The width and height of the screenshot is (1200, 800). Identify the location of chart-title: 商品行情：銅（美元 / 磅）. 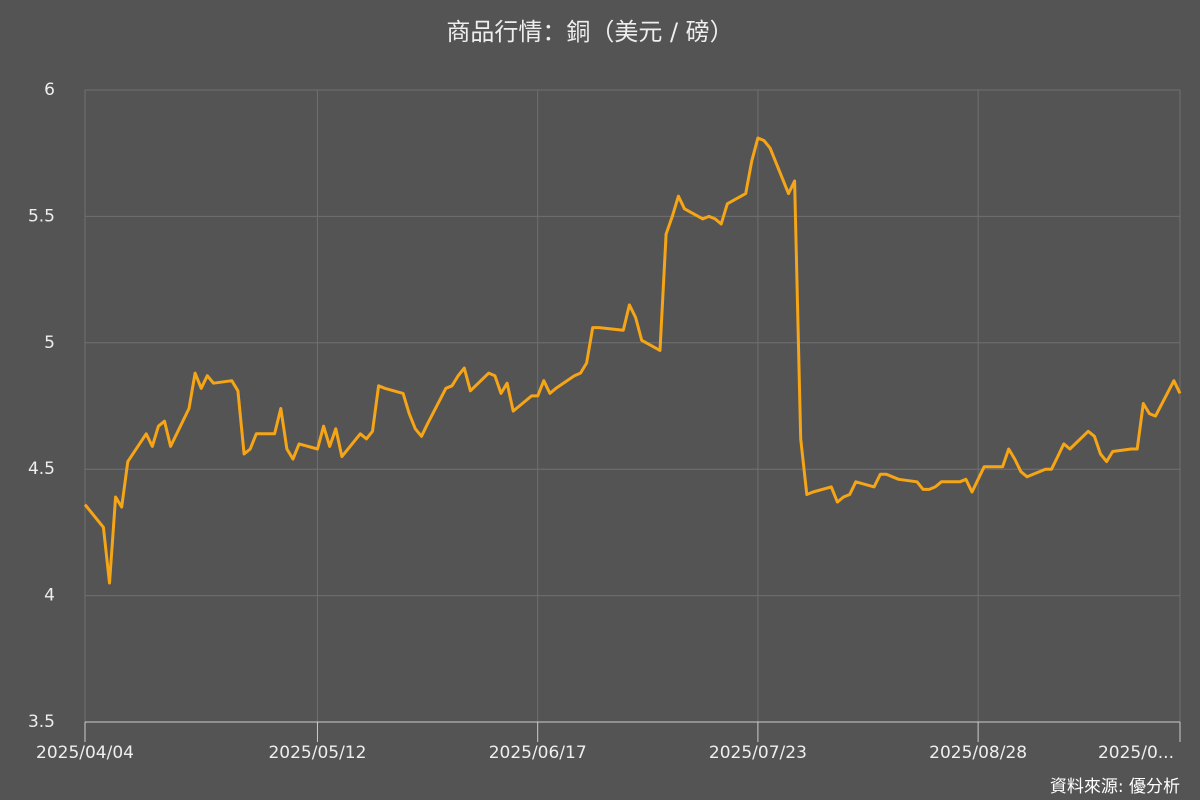
(589, 32).